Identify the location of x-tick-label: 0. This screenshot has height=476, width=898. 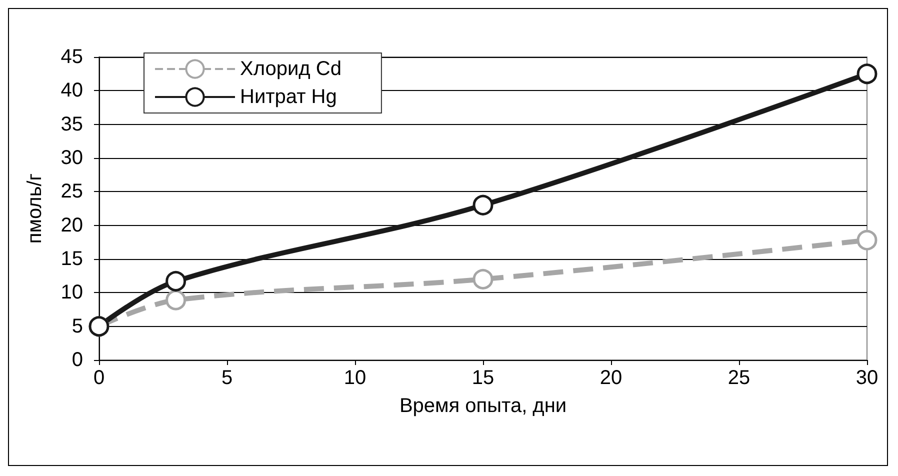
(99, 378).